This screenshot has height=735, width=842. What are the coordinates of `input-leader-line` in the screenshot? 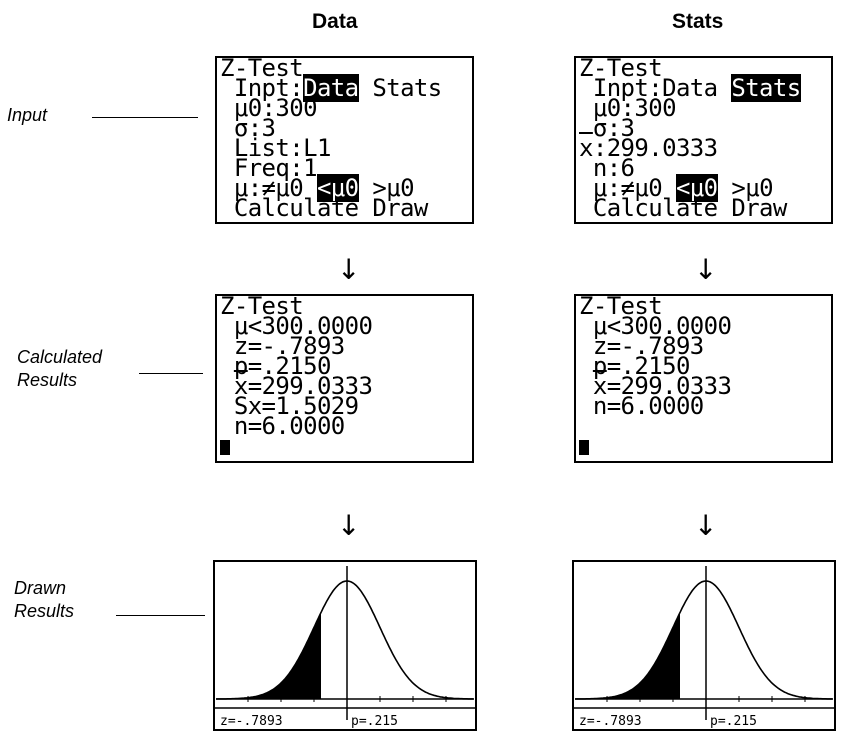 It's located at (145, 117).